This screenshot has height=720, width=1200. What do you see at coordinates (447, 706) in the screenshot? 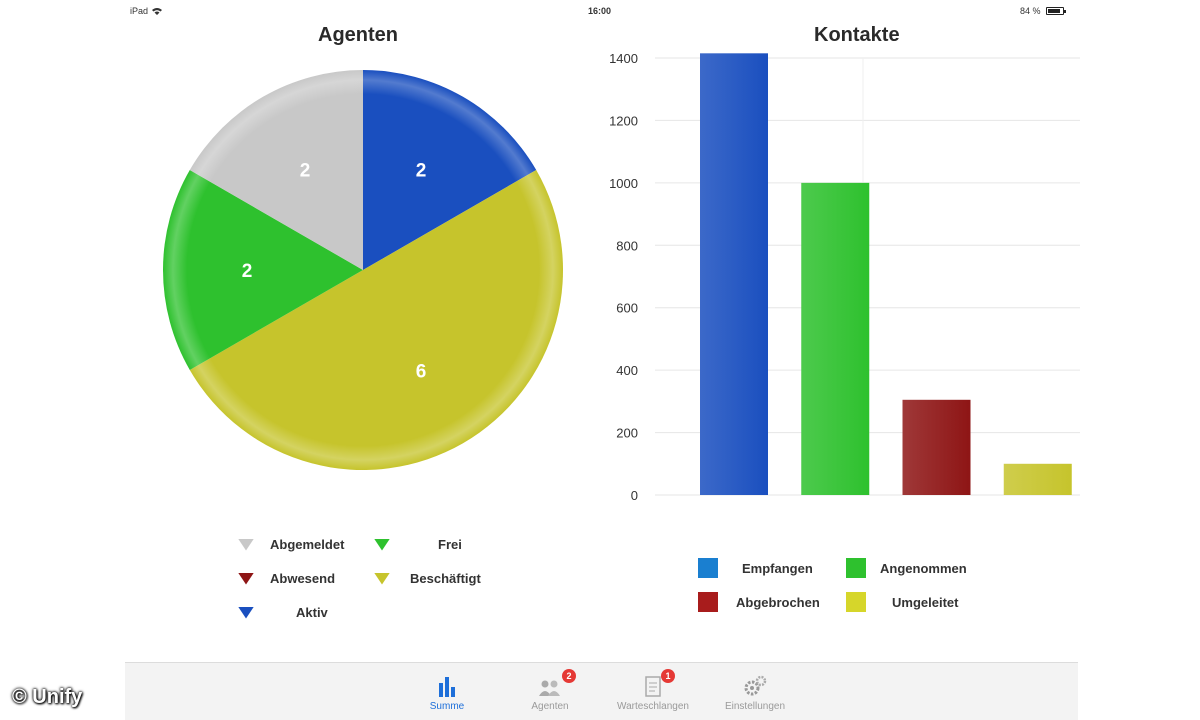
I see `tab-label: Summe` at bounding box center [447, 706].